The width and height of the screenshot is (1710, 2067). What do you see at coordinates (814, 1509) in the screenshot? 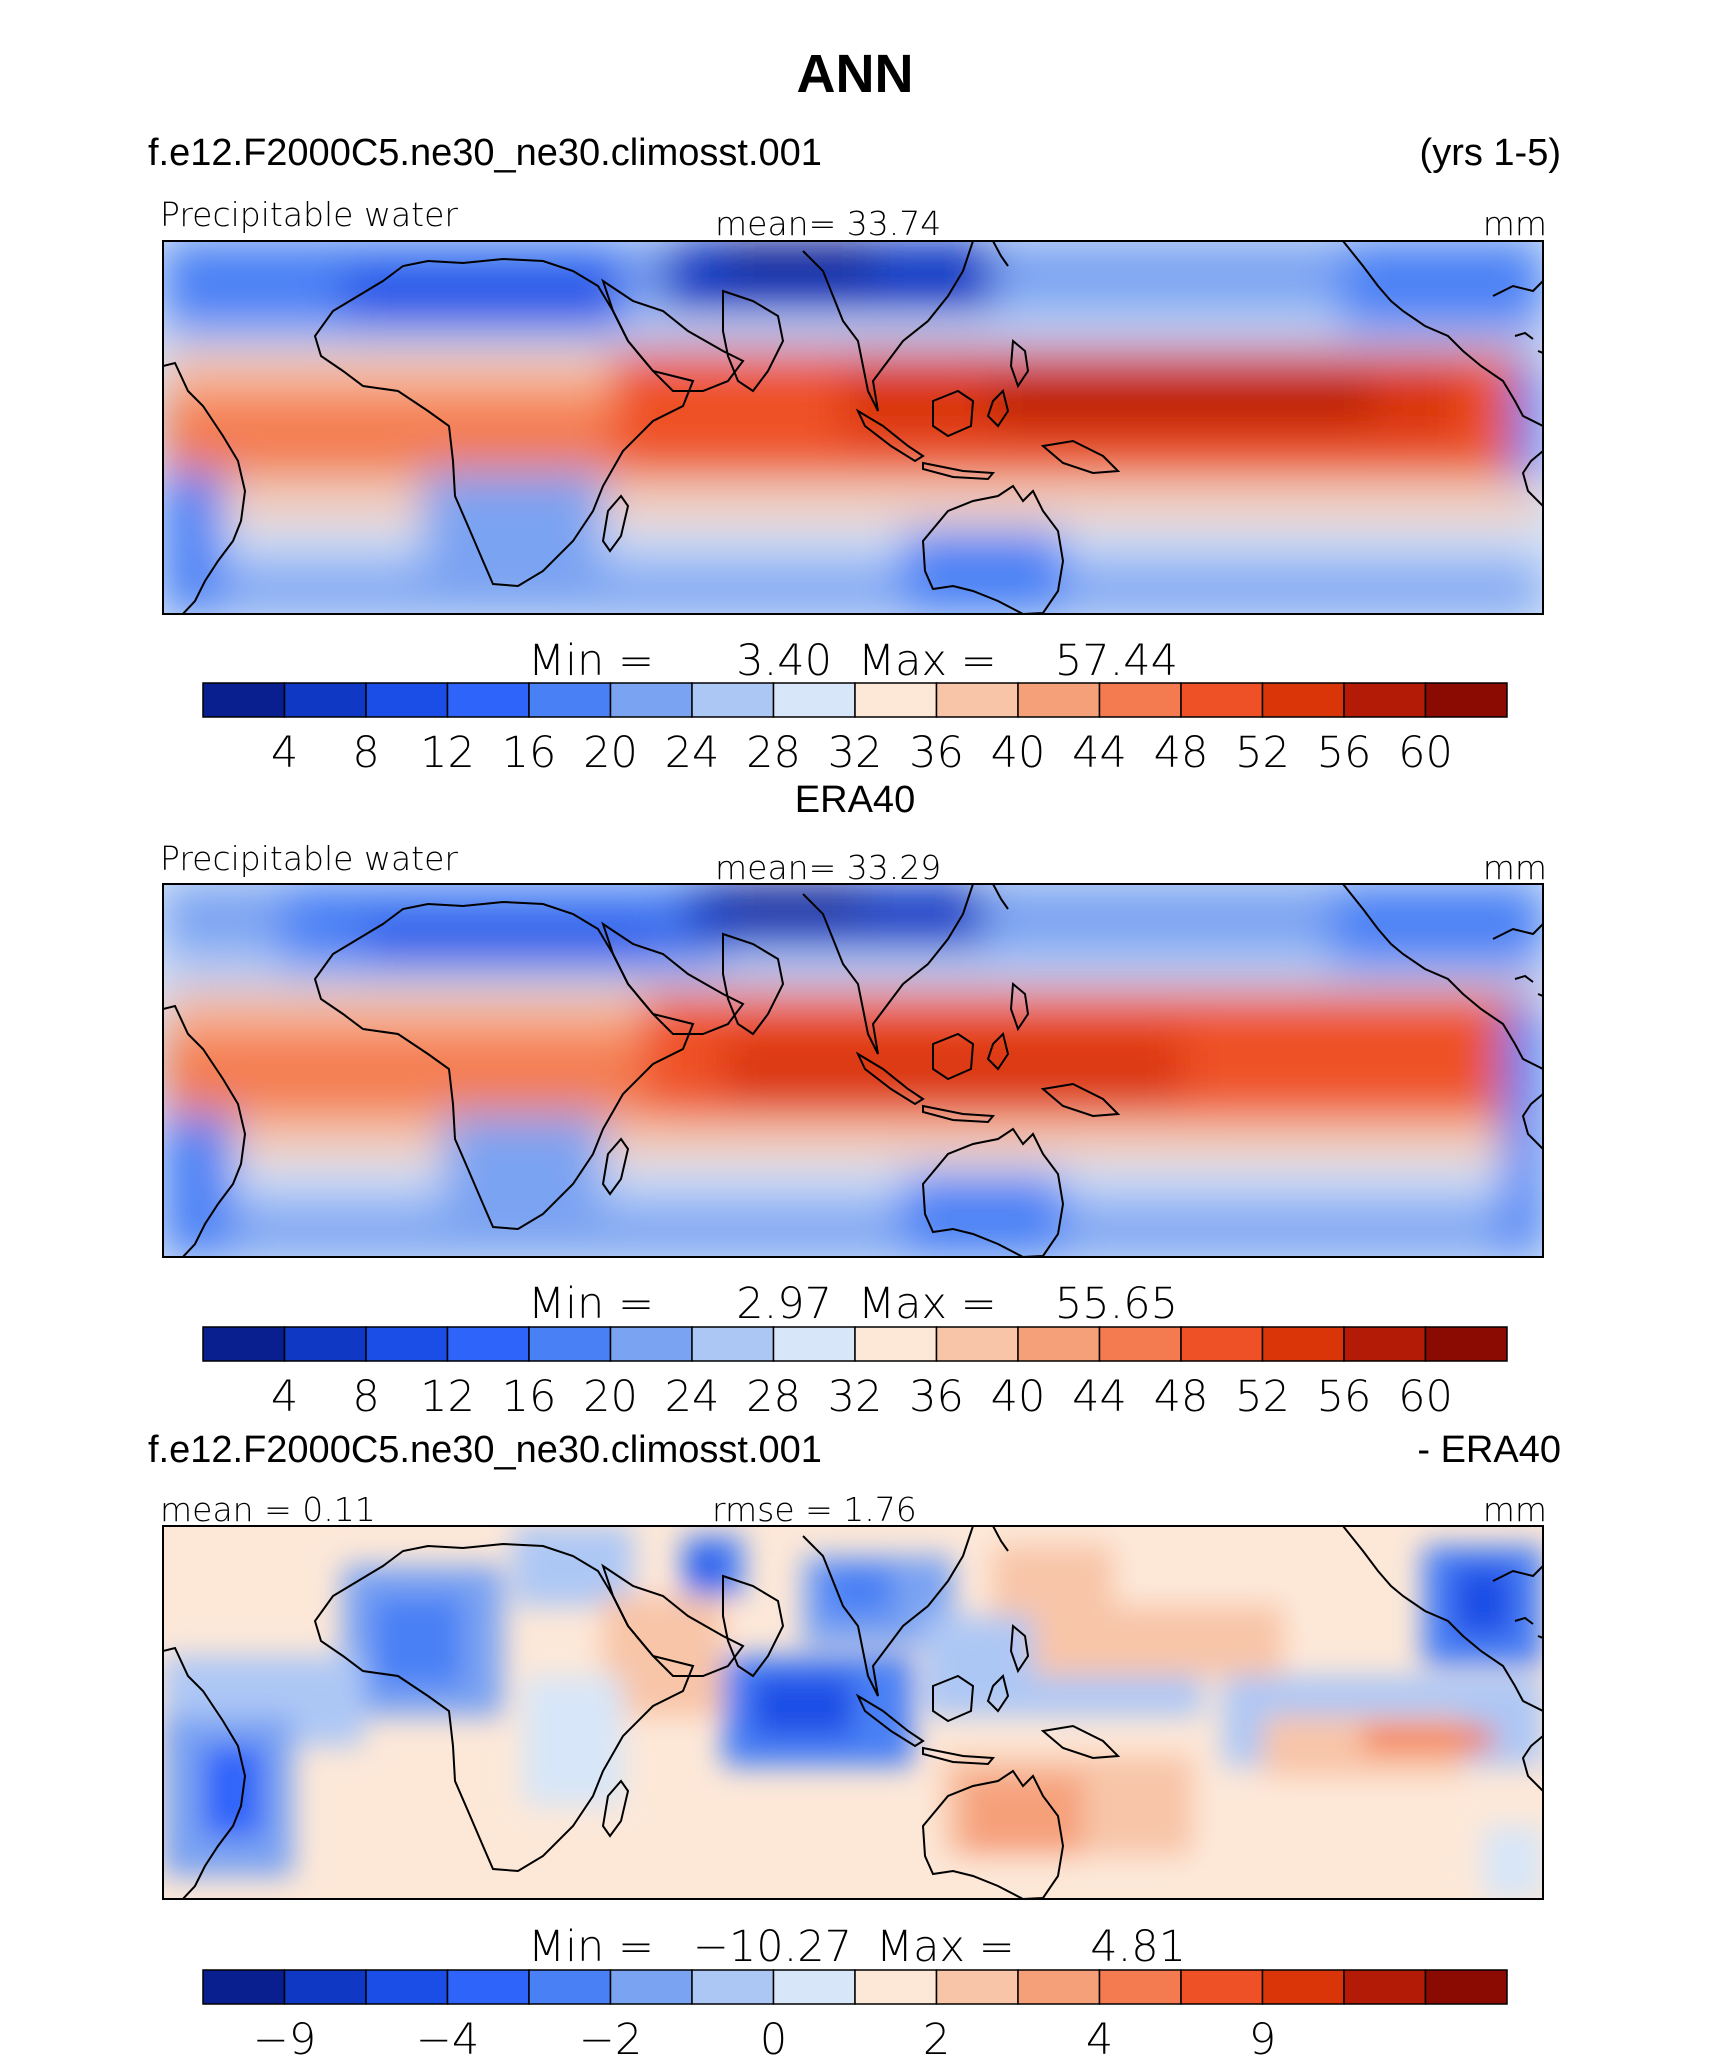
I see `rmse-label-3: rmse = 1.76` at bounding box center [814, 1509].